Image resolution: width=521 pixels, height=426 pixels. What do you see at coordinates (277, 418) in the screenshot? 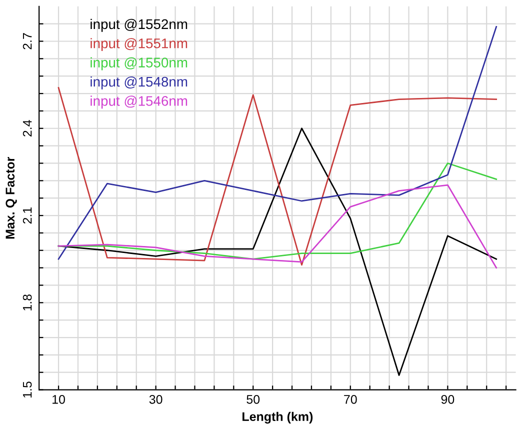
I see `x-axis-title: Length (km)` at bounding box center [277, 418].